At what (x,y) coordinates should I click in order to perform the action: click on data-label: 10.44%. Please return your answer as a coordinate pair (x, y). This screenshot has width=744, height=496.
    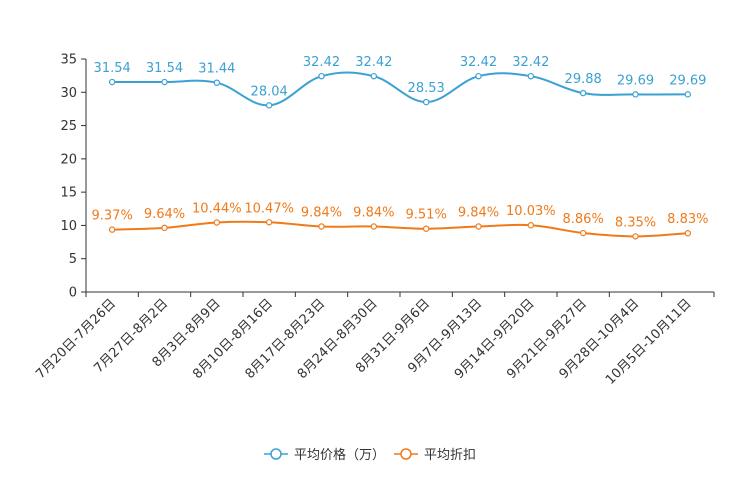
    Looking at the image, I should click on (217, 208).